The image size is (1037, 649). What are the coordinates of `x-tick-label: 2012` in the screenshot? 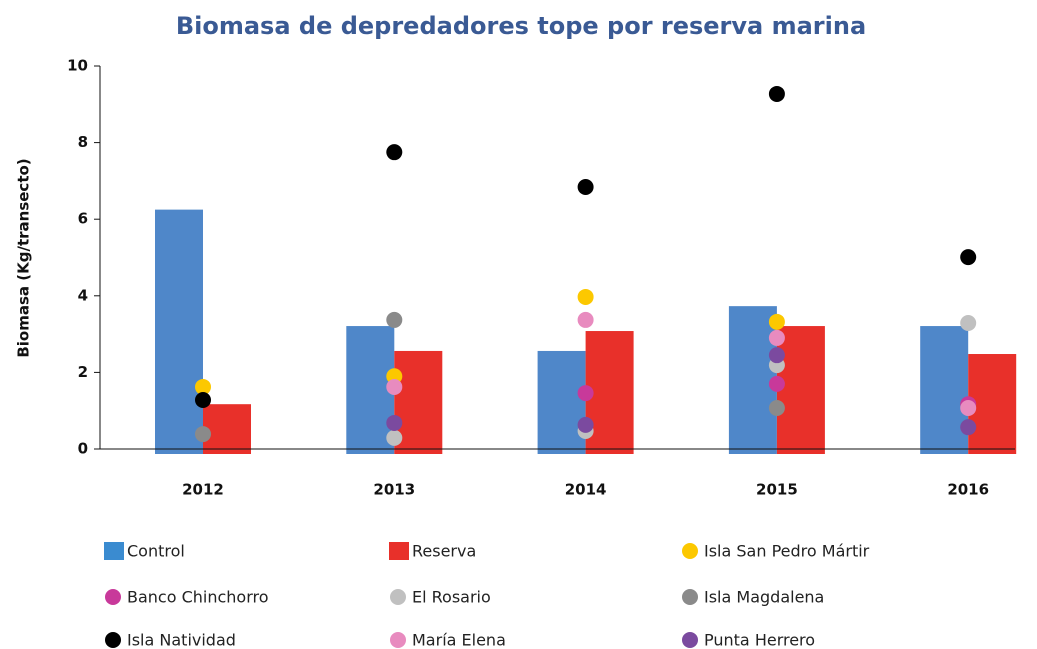 It's located at (203, 490).